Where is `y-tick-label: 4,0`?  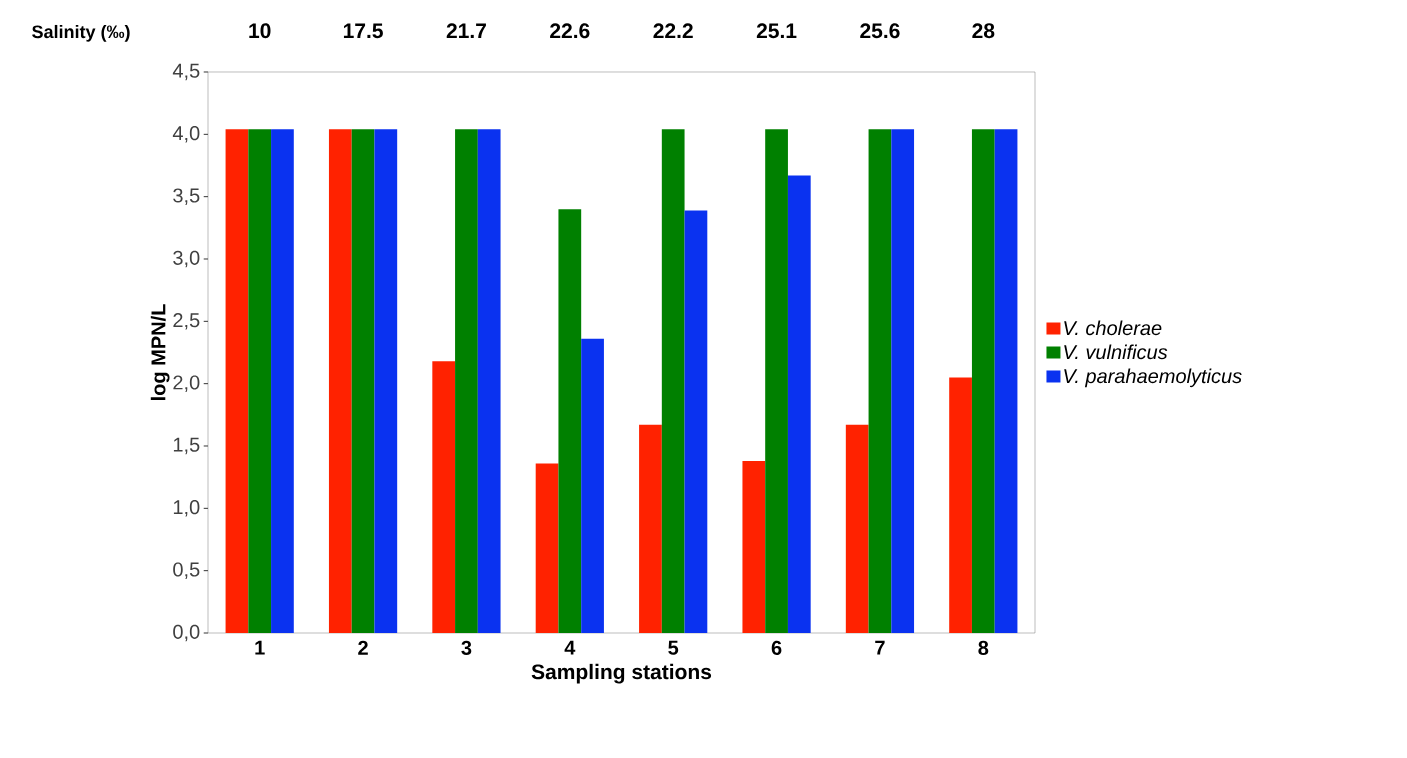 y-tick-label: 4,0 is located at coordinates (186, 134).